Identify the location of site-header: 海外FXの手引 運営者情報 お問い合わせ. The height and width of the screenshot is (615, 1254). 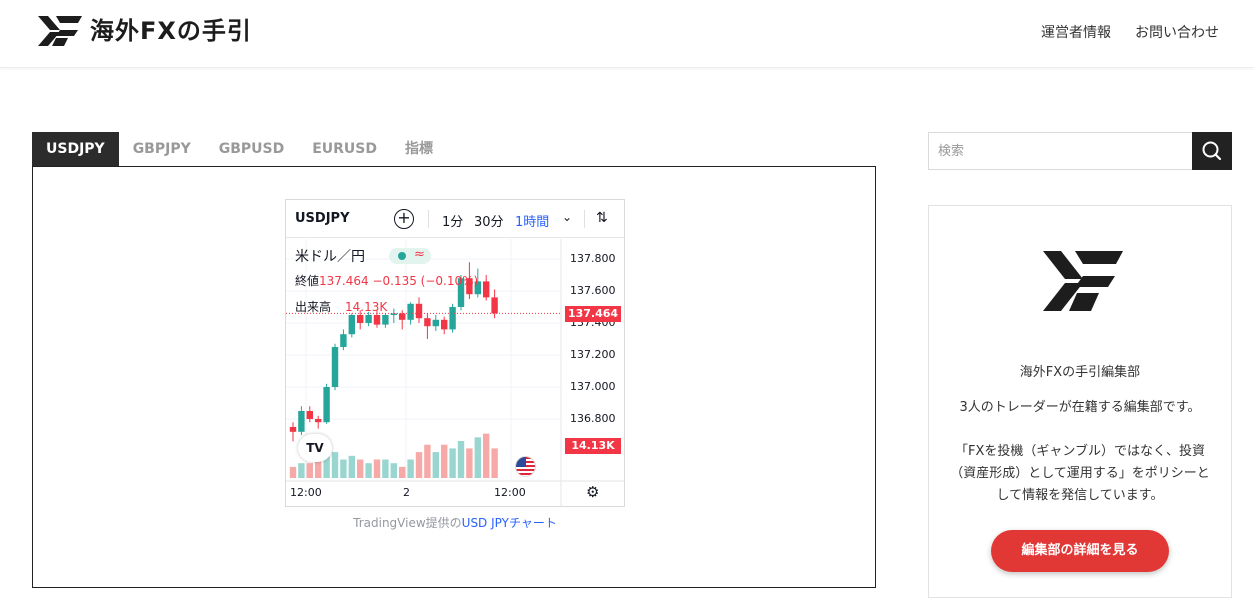
(627, 34).